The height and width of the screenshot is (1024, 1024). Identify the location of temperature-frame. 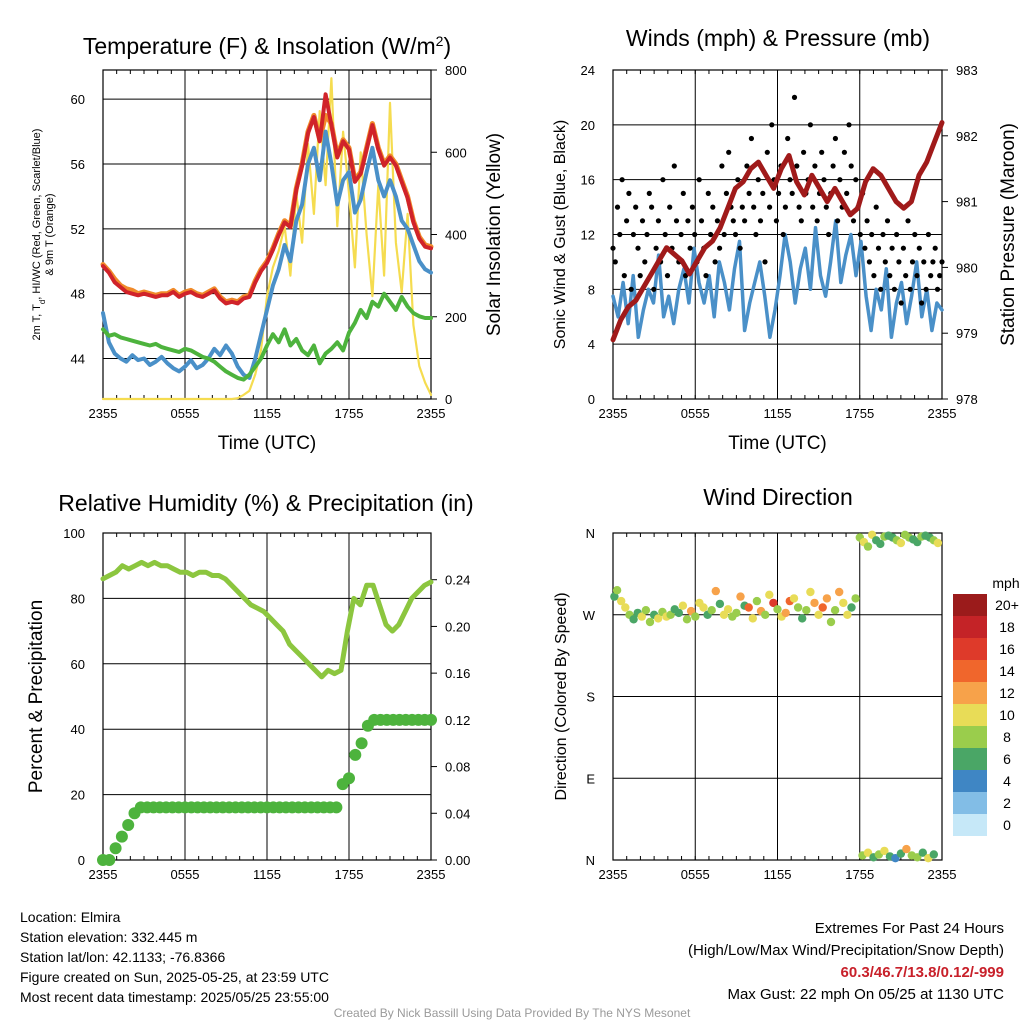
(267, 234).